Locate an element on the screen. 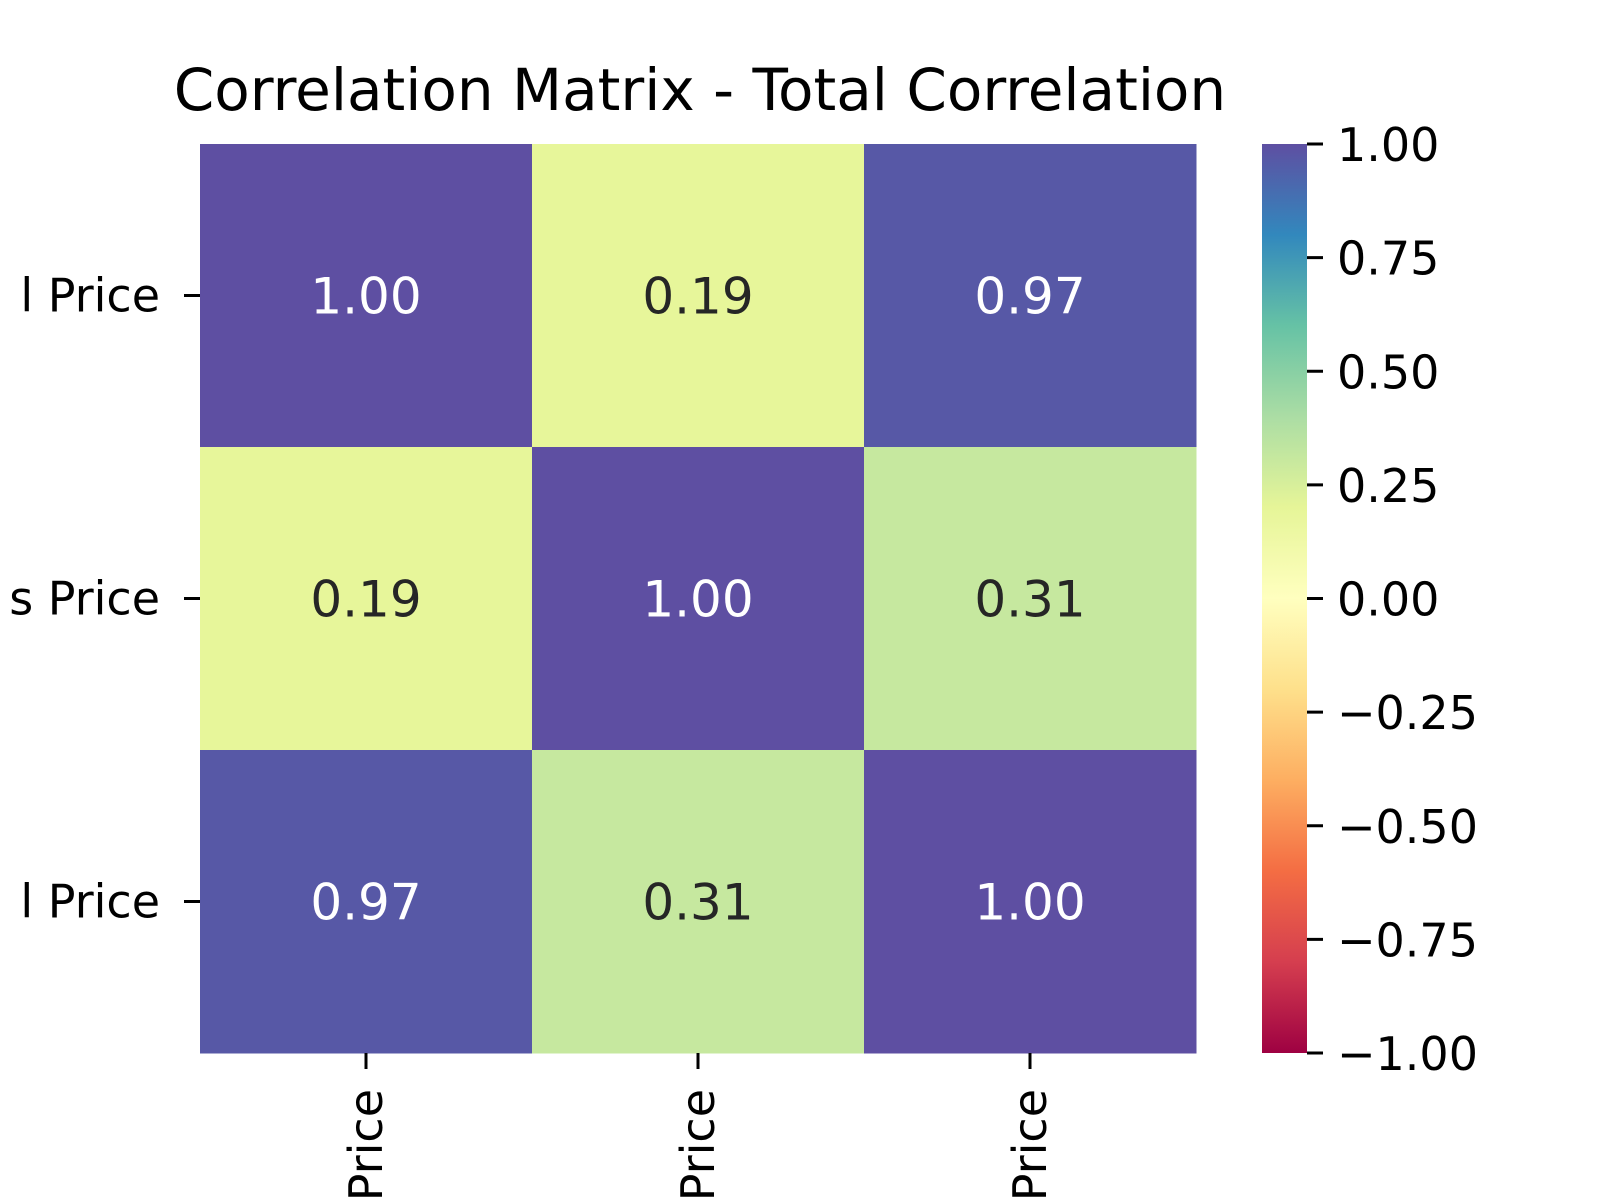 This screenshot has width=1600, height=1200. cell-value-label-r2-c1: 0.19 is located at coordinates (365, 600).